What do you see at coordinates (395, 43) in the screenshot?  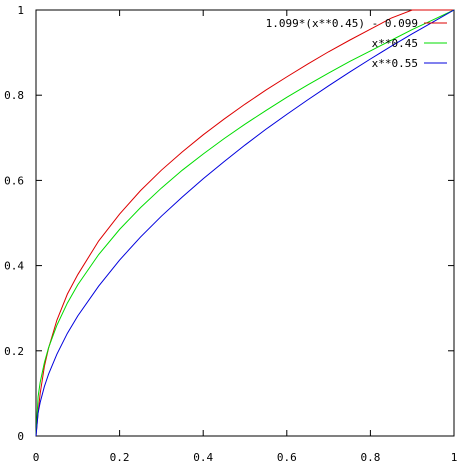 I see `legend-label: x**0.45` at bounding box center [395, 43].